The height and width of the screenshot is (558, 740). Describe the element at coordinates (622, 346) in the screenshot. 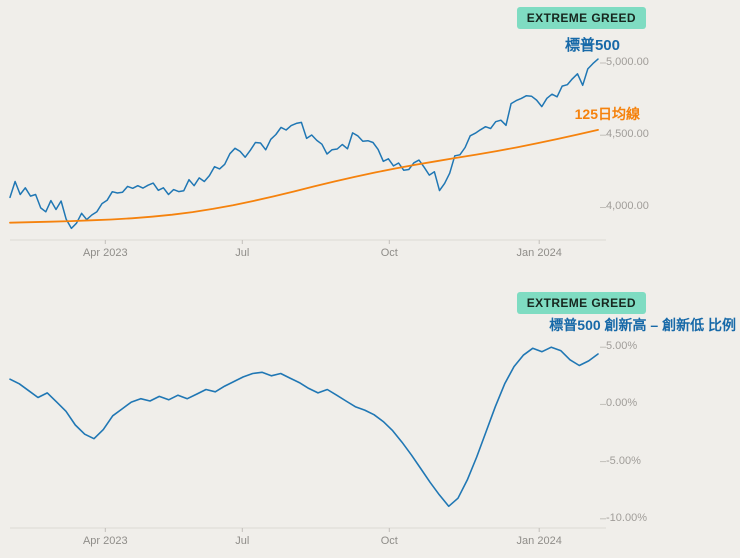

I see `y-axis-tick-label: 5.00%` at that location.